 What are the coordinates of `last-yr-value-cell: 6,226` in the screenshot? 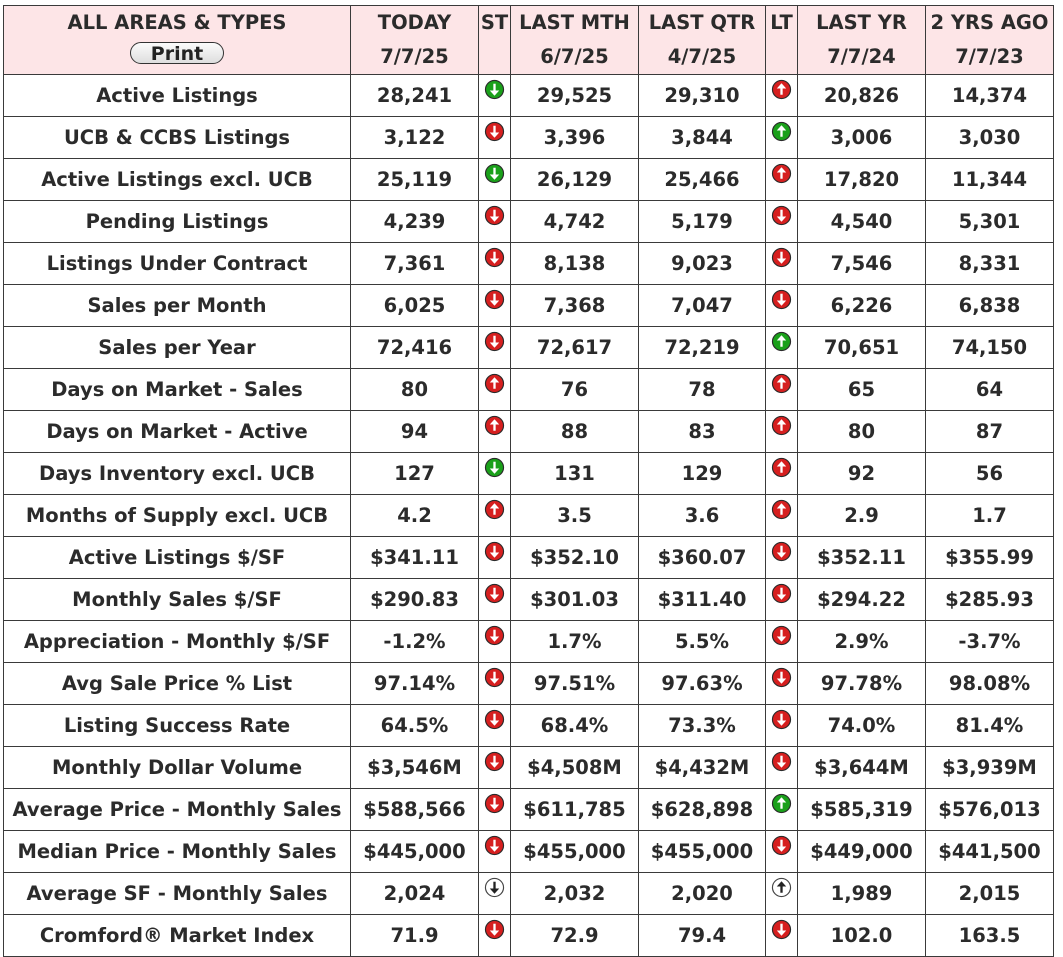 It's located at (861, 305).